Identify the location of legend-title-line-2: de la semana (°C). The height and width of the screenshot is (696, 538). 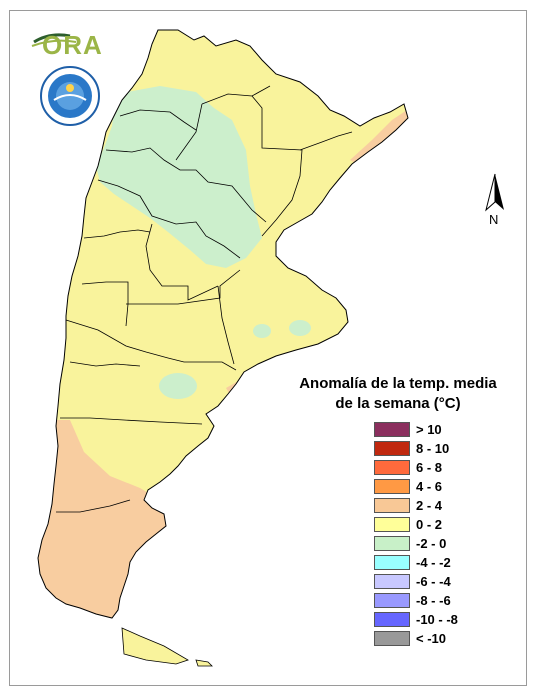
(398, 403).